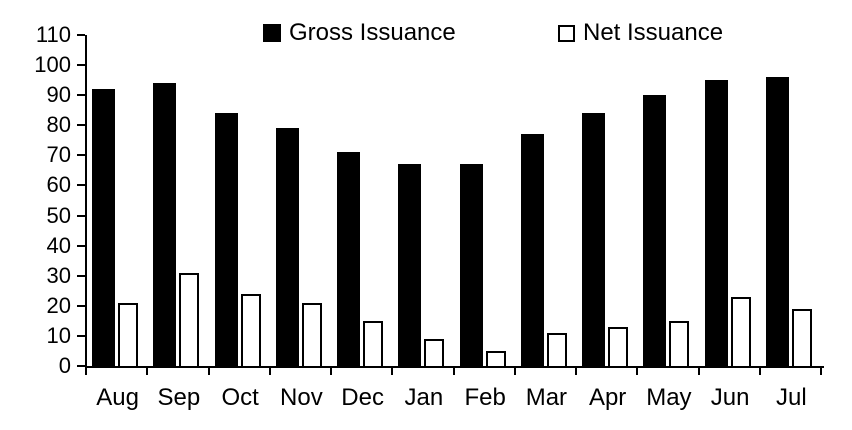 The width and height of the screenshot is (852, 430). Describe the element at coordinates (791, 397) in the screenshot. I see `x-axis-category-label: Jul` at that location.